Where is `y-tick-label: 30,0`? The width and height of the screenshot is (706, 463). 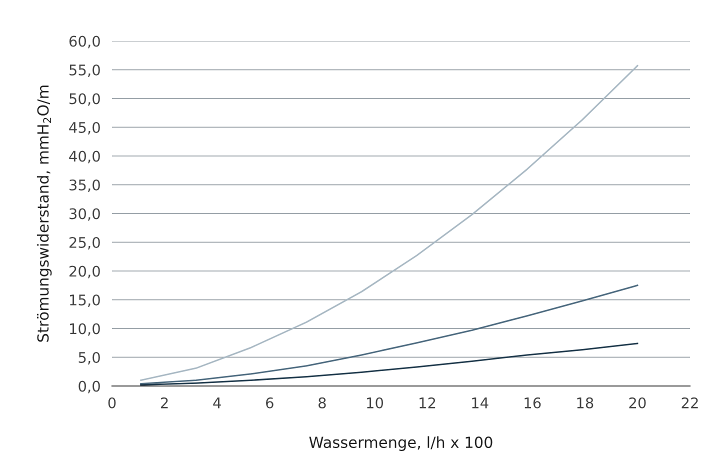 y-tick-label: 30,0 is located at coordinates (85, 214).